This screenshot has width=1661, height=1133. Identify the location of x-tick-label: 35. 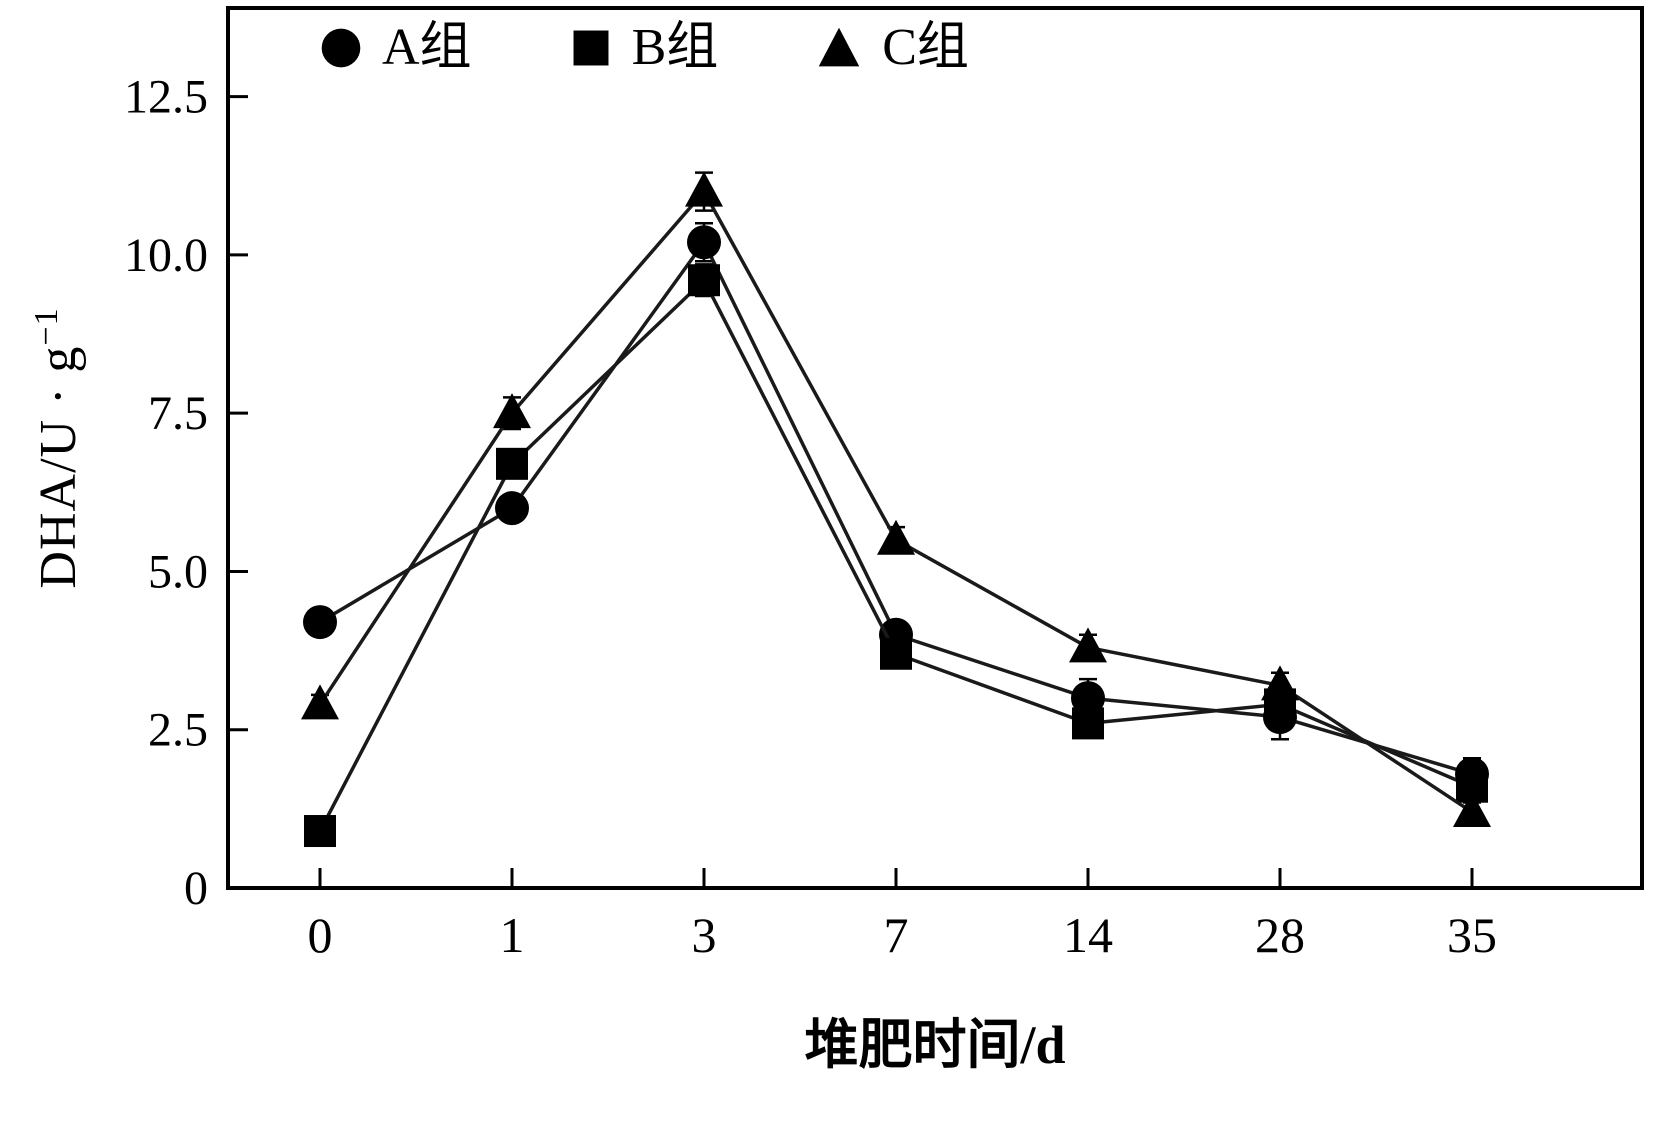
(1472, 935).